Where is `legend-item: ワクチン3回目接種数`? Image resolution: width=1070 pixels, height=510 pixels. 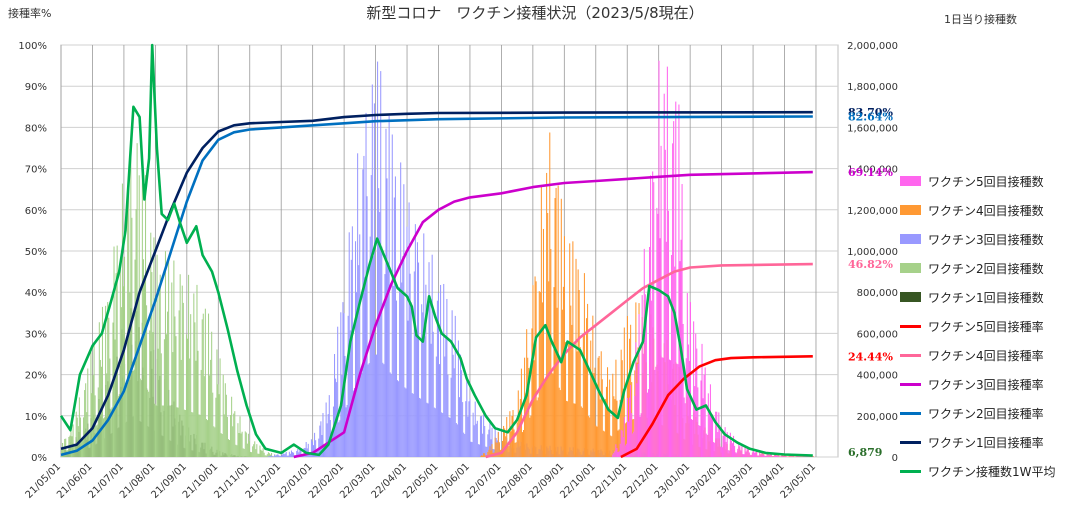
legend-item: ワクチン3回目接種数 is located at coordinates (972, 239).